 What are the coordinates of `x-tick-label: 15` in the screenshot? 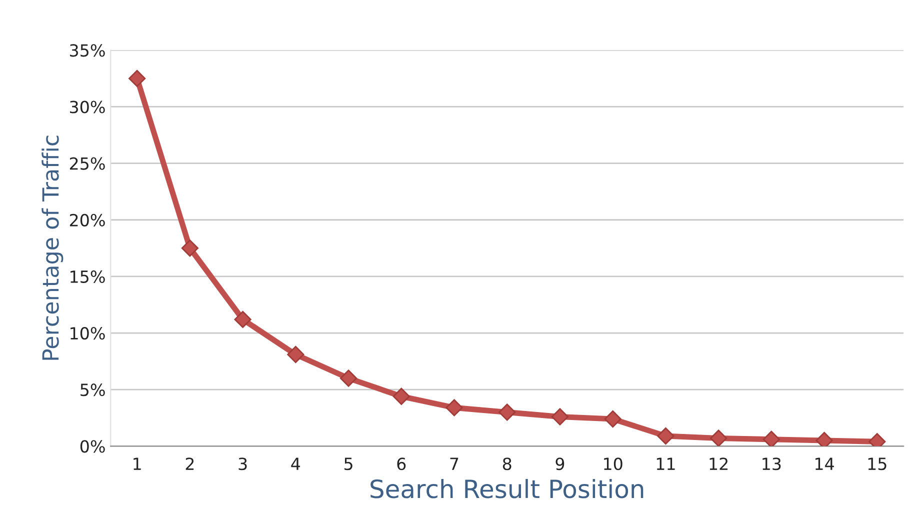 It's located at (877, 464).